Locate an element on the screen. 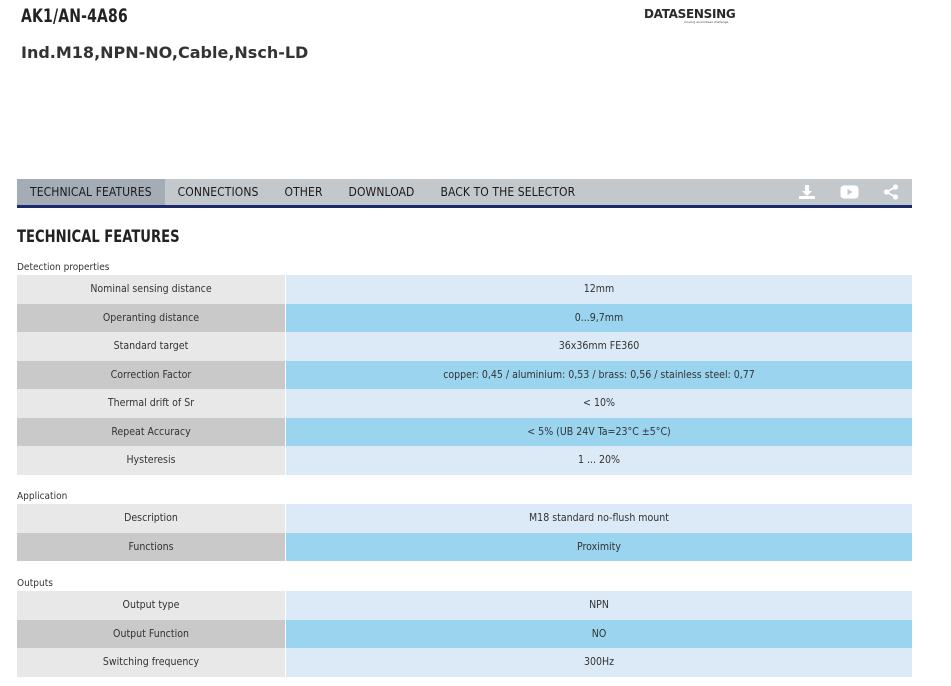  row-value: Proximity is located at coordinates (599, 546).